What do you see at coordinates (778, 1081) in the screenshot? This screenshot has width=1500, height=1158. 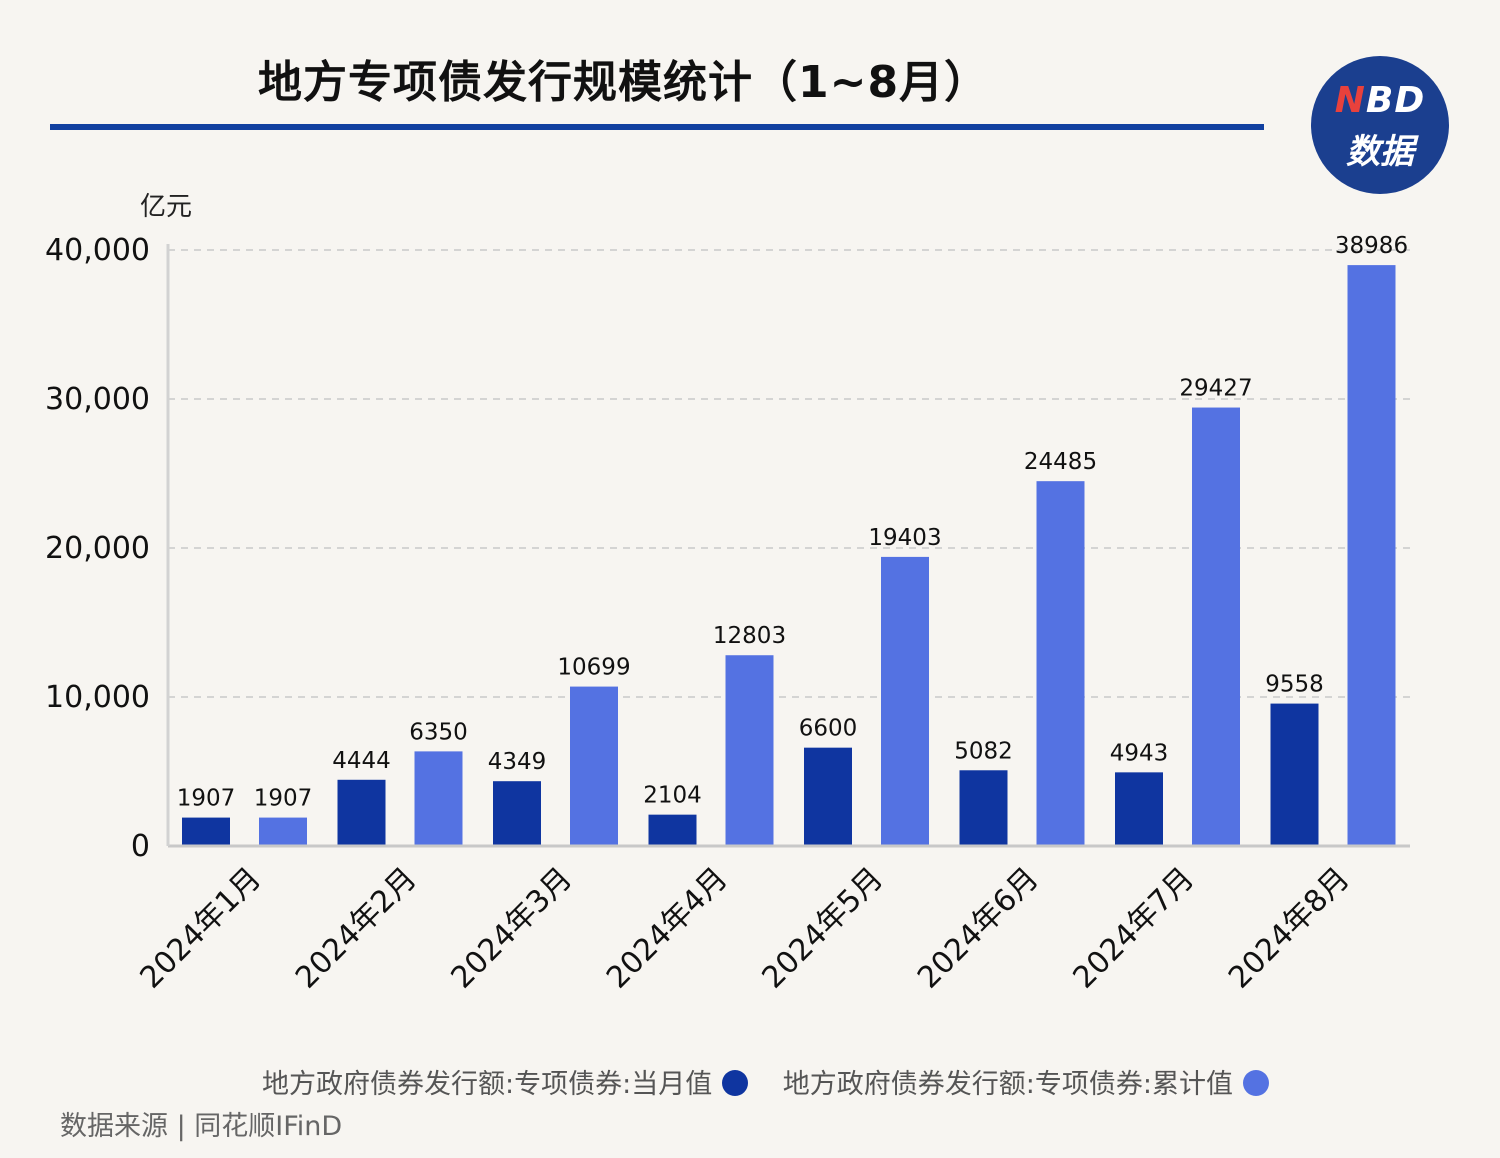 I see `legend: 地方政府债券发行额:专项债券:当月值 地方政府债券发行额:专项债券:累计值` at bounding box center [778, 1081].